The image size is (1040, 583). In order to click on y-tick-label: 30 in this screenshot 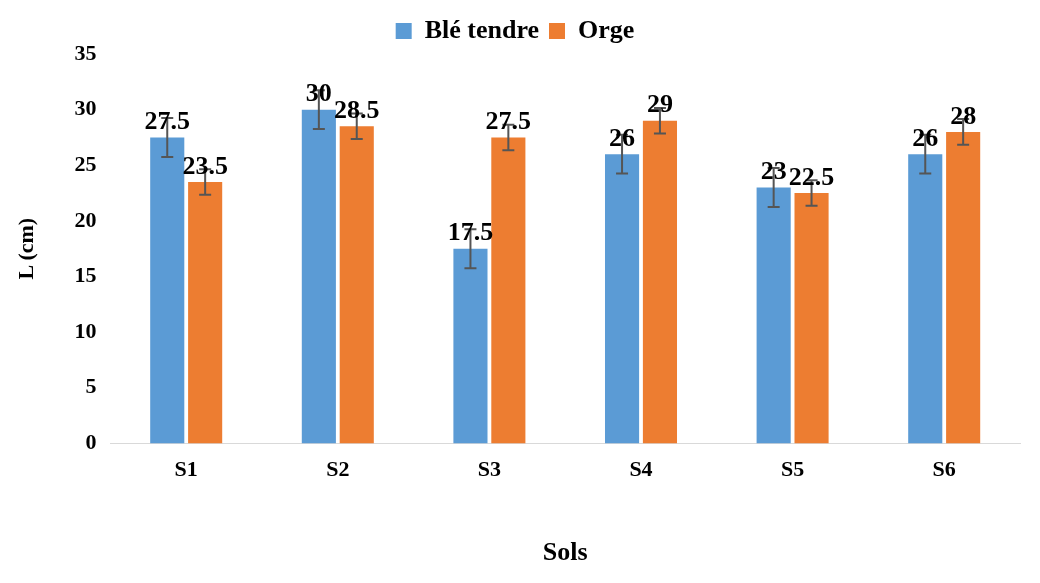, I will do `click(85, 108)`.